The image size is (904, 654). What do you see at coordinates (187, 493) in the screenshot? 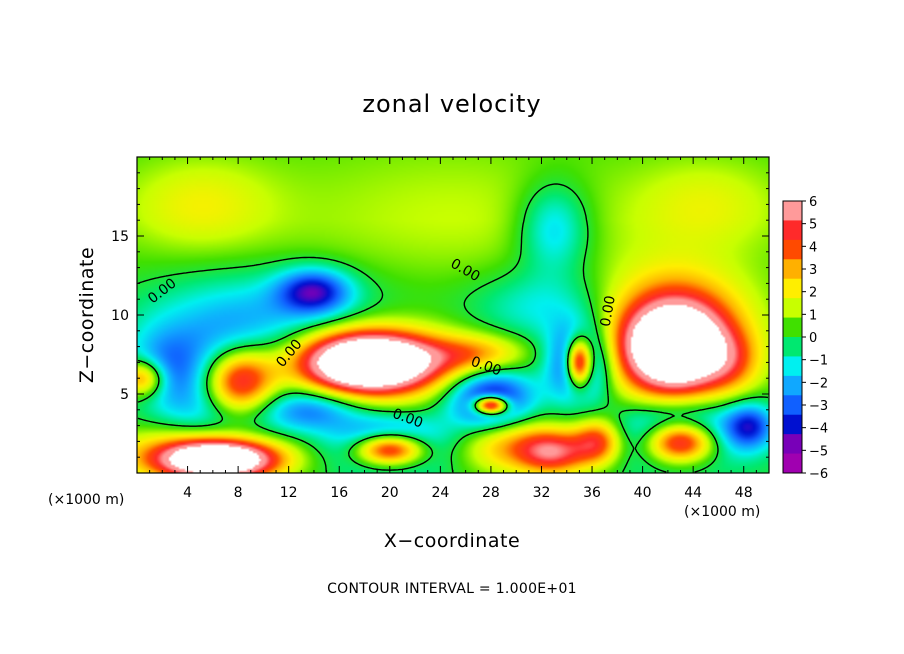
I see `x-tick-label: 4` at bounding box center [187, 493].